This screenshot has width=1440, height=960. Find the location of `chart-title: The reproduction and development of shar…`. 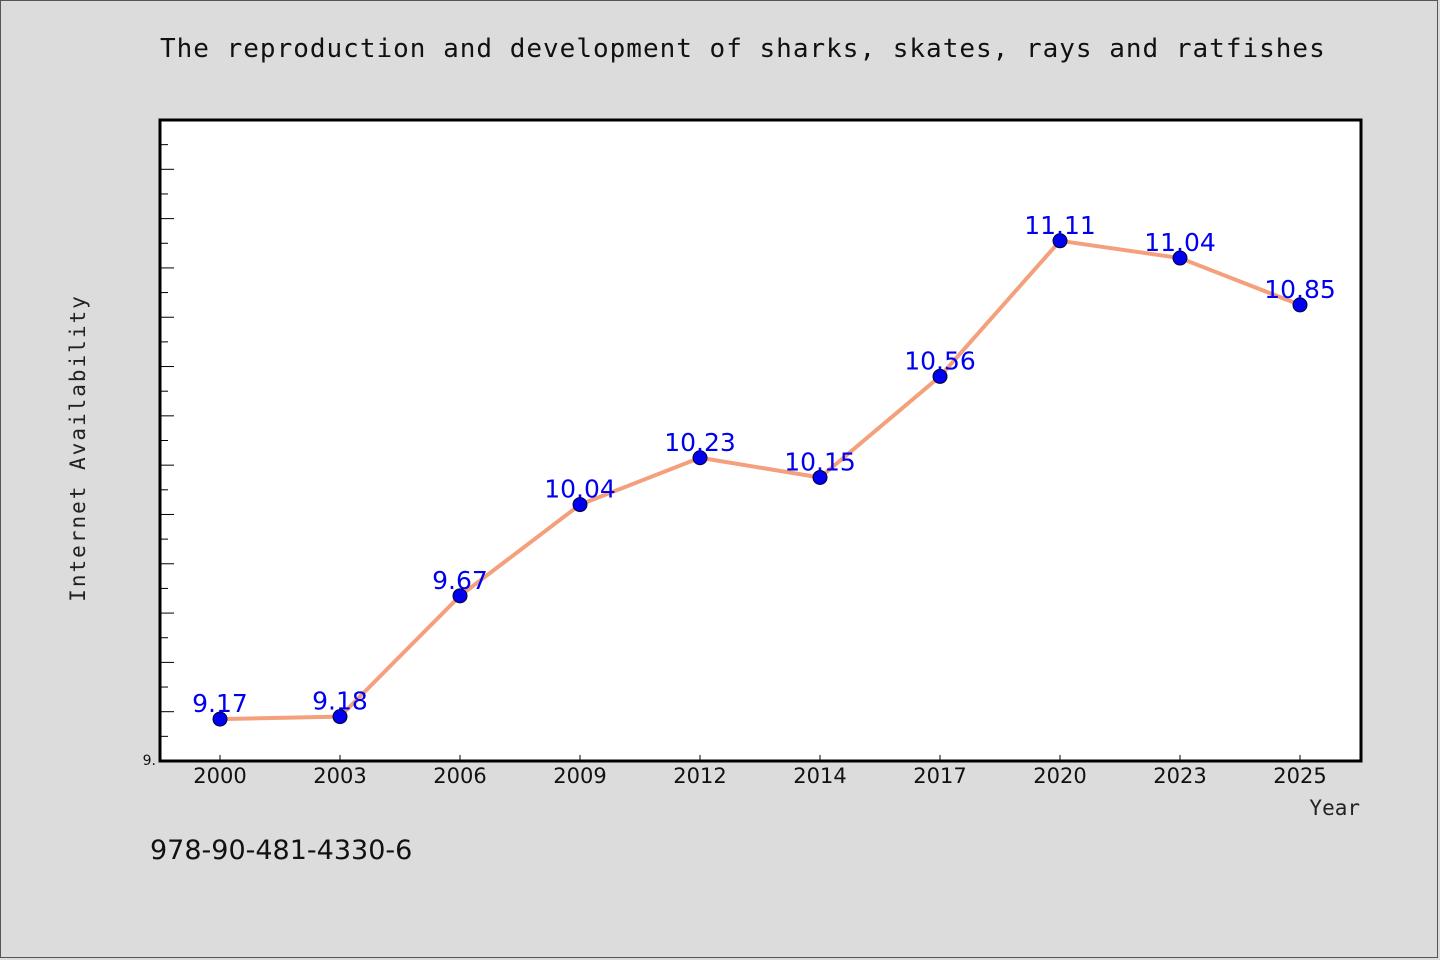

chart-title: The reproduction and development of shar… is located at coordinates (743, 49).